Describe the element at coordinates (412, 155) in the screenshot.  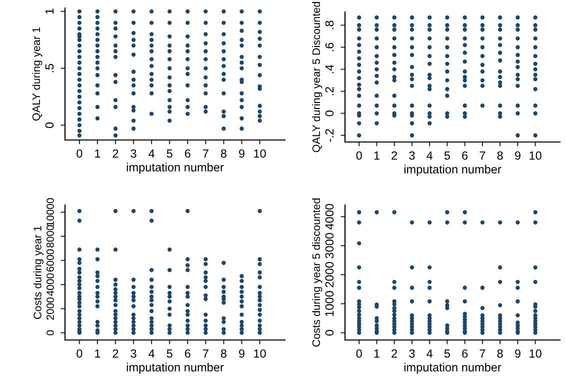
I see `x-tick-label: 3` at that location.